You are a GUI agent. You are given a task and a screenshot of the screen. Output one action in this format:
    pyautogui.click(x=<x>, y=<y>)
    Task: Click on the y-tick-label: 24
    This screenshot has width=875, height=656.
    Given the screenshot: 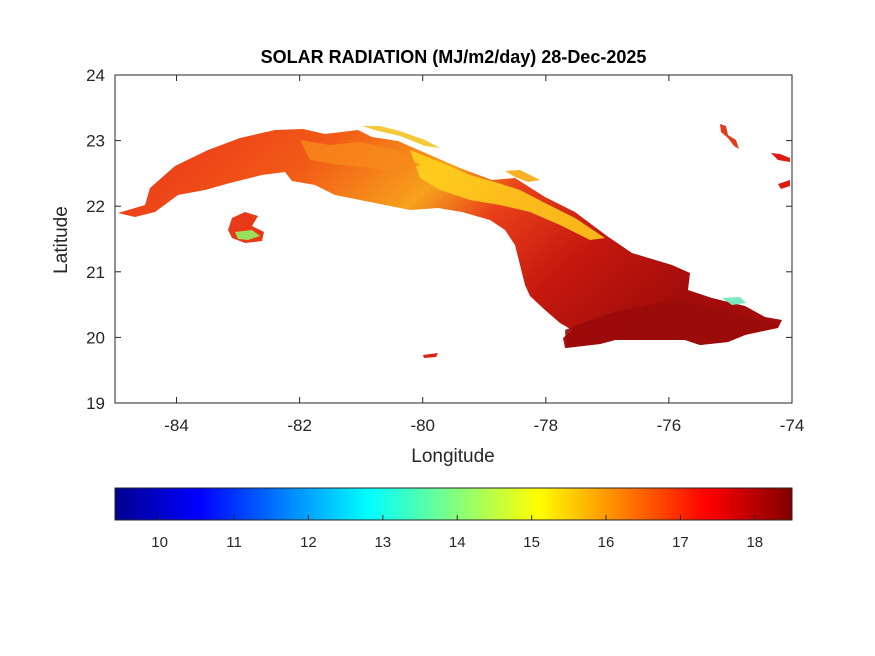 What is the action you would take?
    pyautogui.click(x=95, y=75)
    